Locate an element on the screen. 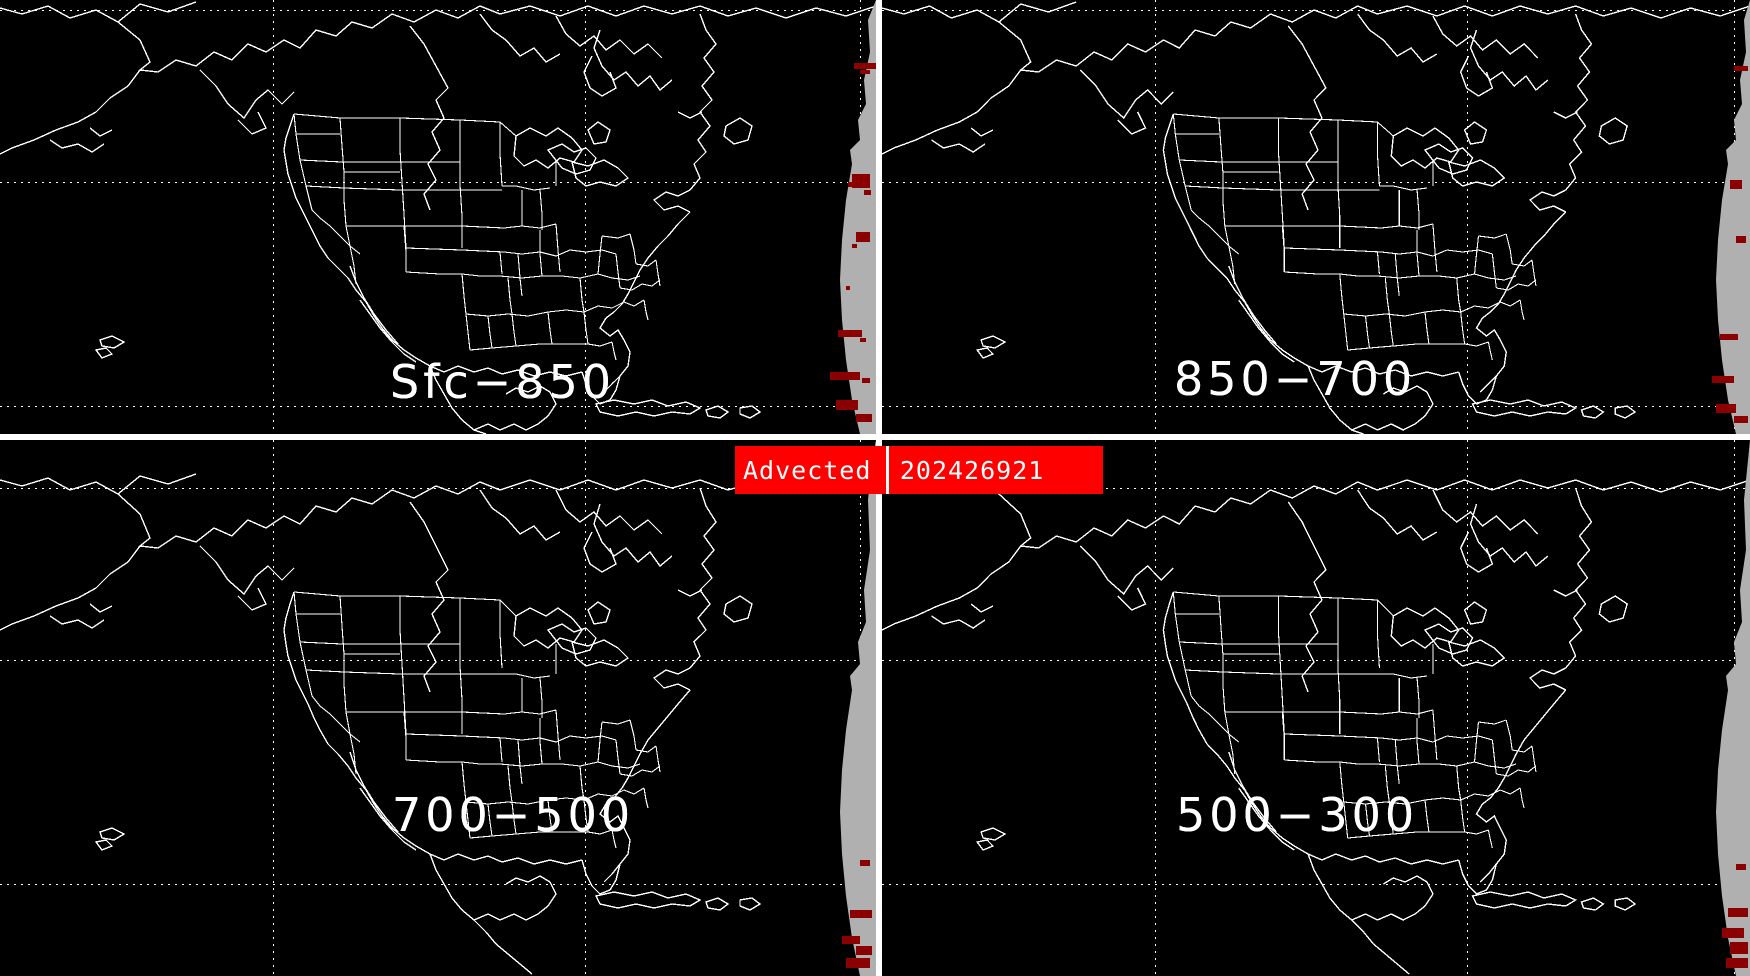 The height and width of the screenshot is (976, 1750). panel-label-bottom-right: 500−300 is located at coordinates (1297, 815).